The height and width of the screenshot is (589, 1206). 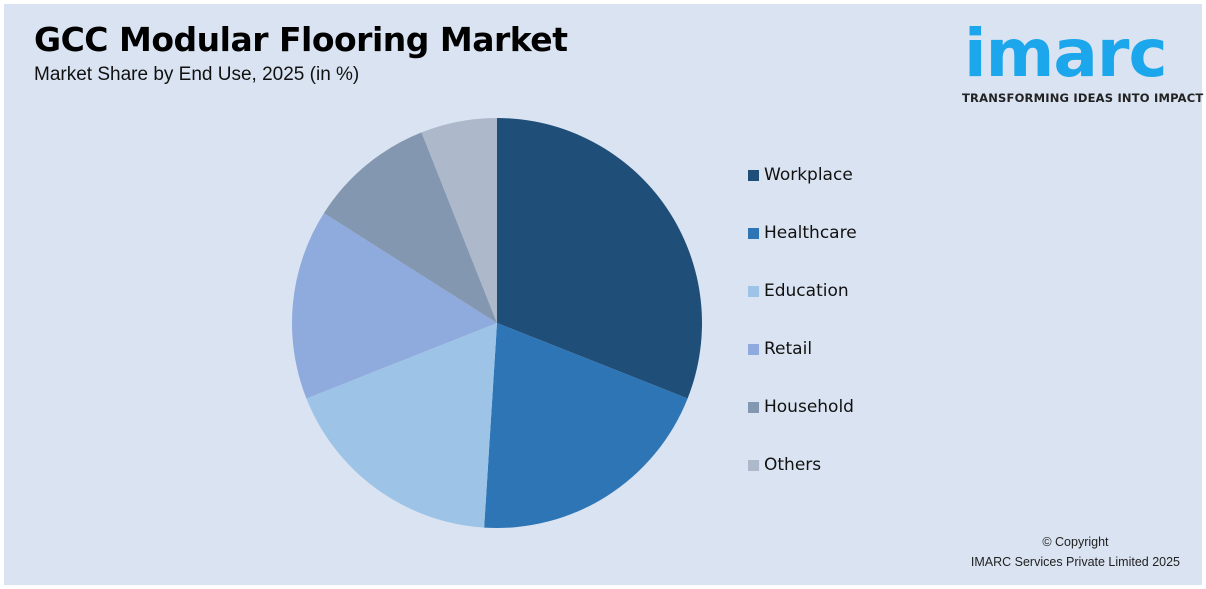 What do you see at coordinates (793, 465) in the screenshot?
I see `legend-label: Others` at bounding box center [793, 465].